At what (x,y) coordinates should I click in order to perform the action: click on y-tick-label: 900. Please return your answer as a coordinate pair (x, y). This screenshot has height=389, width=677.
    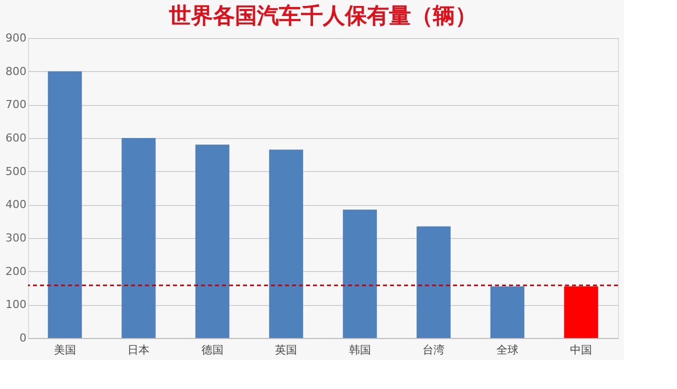
    Looking at the image, I should click on (16, 38).